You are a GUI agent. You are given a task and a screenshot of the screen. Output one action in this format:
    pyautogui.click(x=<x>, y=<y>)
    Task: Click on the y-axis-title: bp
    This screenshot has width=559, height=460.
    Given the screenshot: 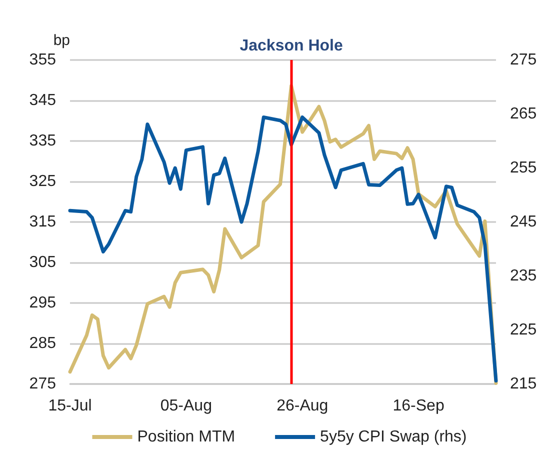 What is the action you would take?
    pyautogui.click(x=61, y=40)
    